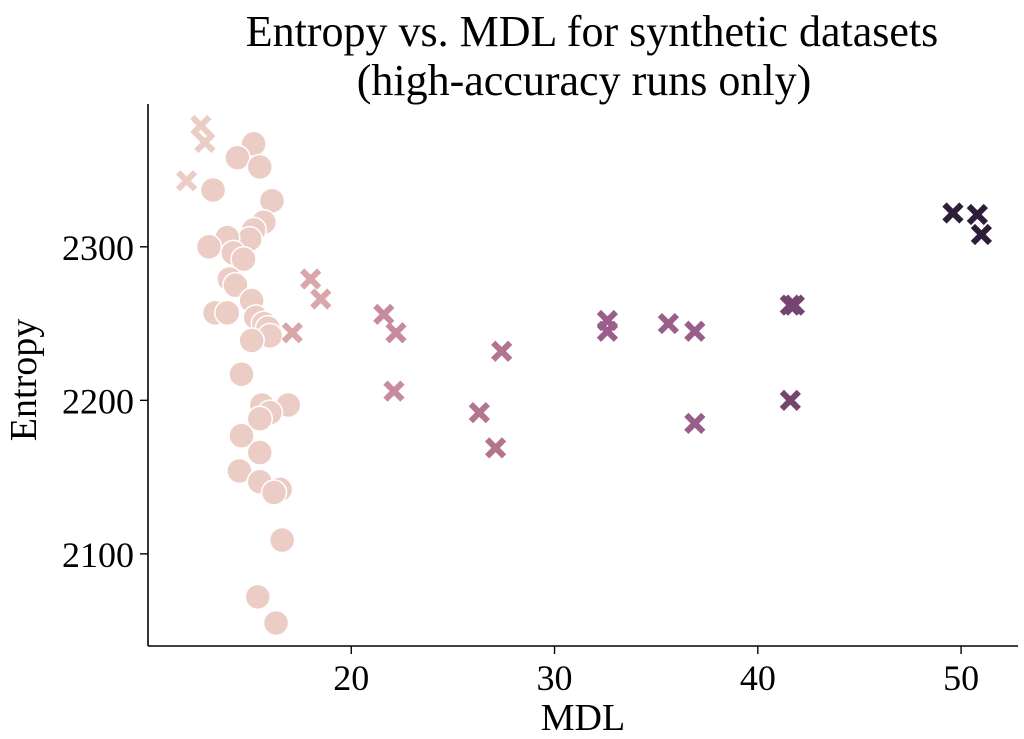 The image size is (1024, 739). Describe the element at coordinates (24, 380) in the screenshot. I see `y-axis-label: Entropy` at that location.